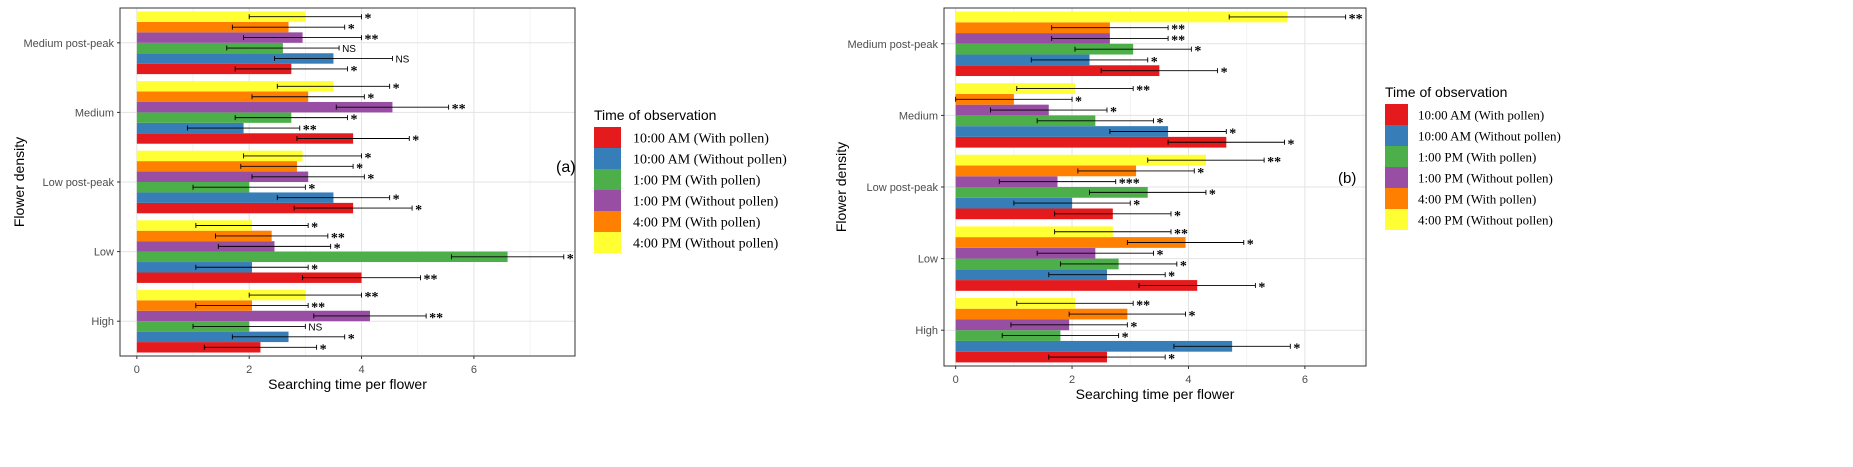 Image resolution: width=1853 pixels, height=467 pixels. Describe the element at coordinates (1485, 220) in the screenshot. I see `legend-entry: 4:00 PM (Without pollen)` at that location.